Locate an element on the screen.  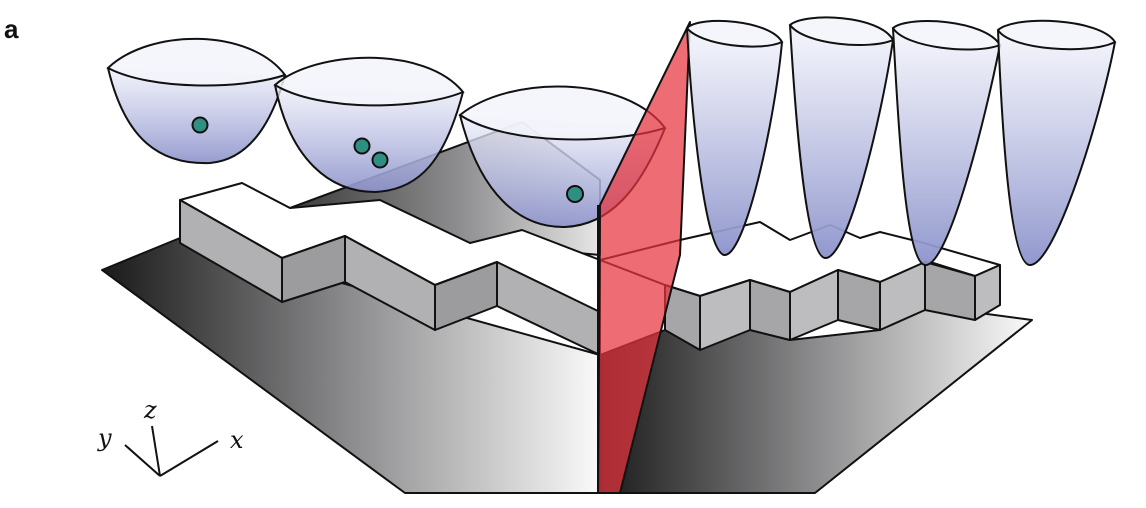
axis-label-z: z is located at coordinates (150, 410).